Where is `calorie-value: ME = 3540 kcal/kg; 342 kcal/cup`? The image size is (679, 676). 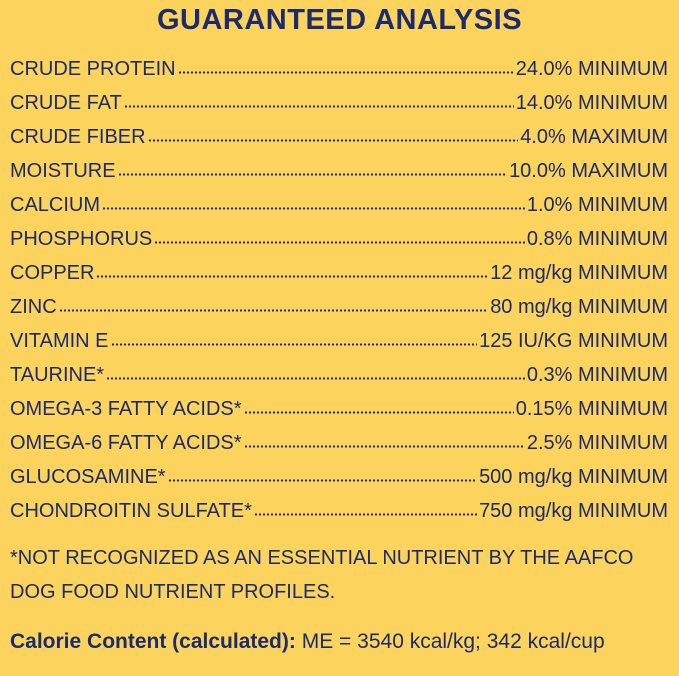 calorie-value: ME = 3540 kcal/kg; 342 kcal/cup is located at coordinates (453, 641).